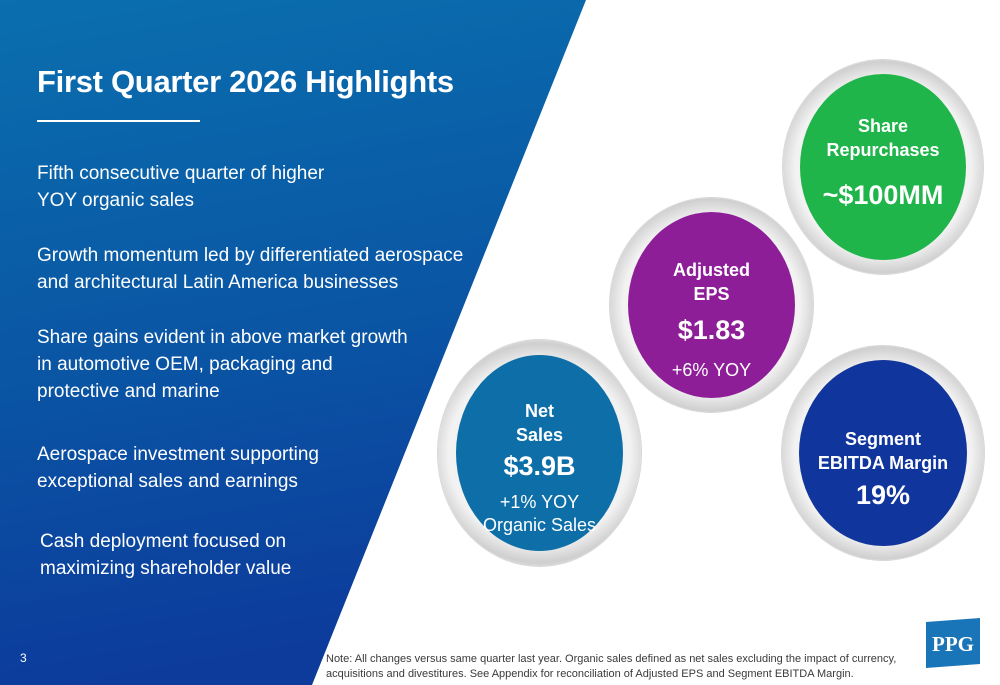 The width and height of the screenshot is (1000, 685). I want to click on segment-ebitda-bubble: Segment EBITDA Margin 19%, so click(883, 453).